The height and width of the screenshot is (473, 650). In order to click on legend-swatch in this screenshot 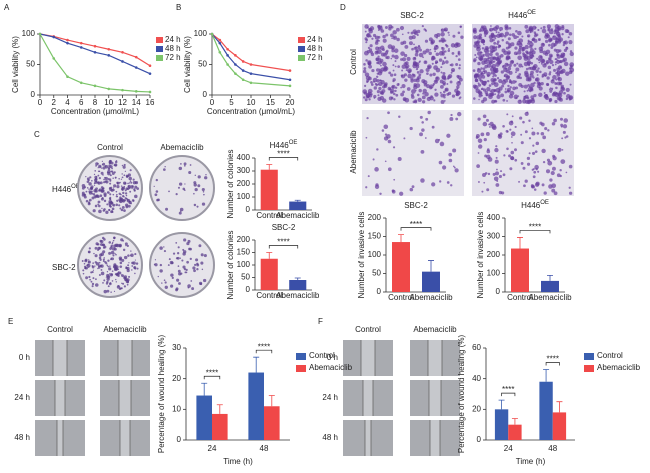, I will do `click(159, 49)`.